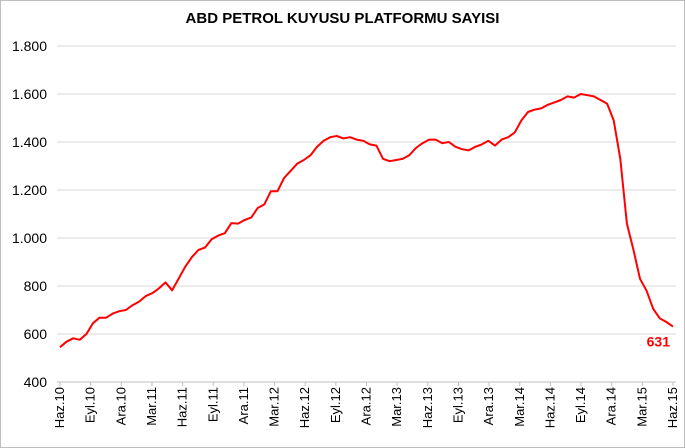  What do you see at coordinates (90, 405) in the screenshot?
I see `x-tick-label: Eyl.10` at bounding box center [90, 405].